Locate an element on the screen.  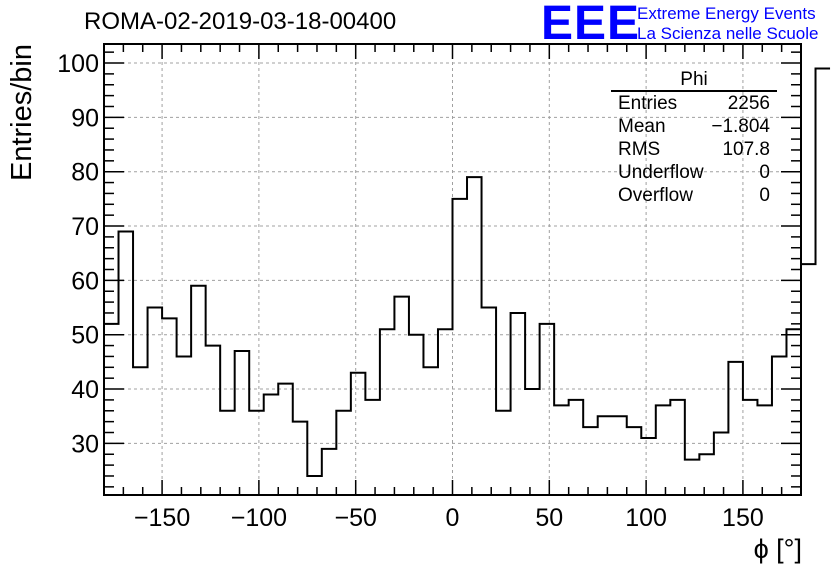
stats-label: Overflow is located at coordinates (655, 195).